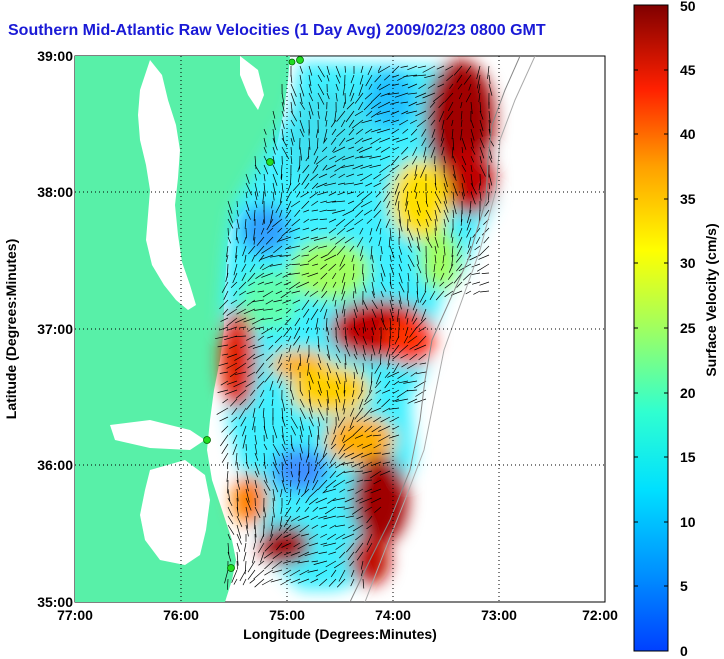 This screenshot has height=659, width=724. I want to click on x-tick-label: 73:00, so click(499, 615).